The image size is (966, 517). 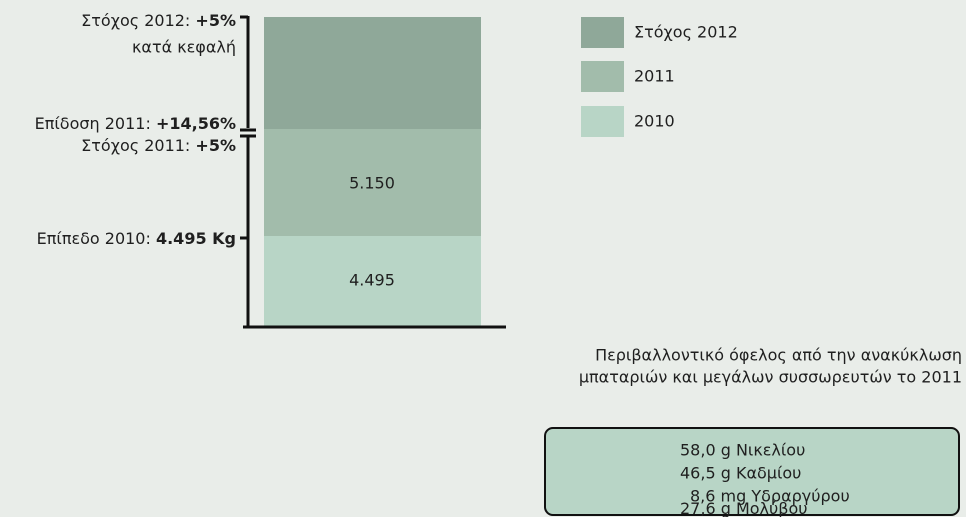 I want to click on box-line: 27,6 g Μολύβου, so click(x=744, y=508).